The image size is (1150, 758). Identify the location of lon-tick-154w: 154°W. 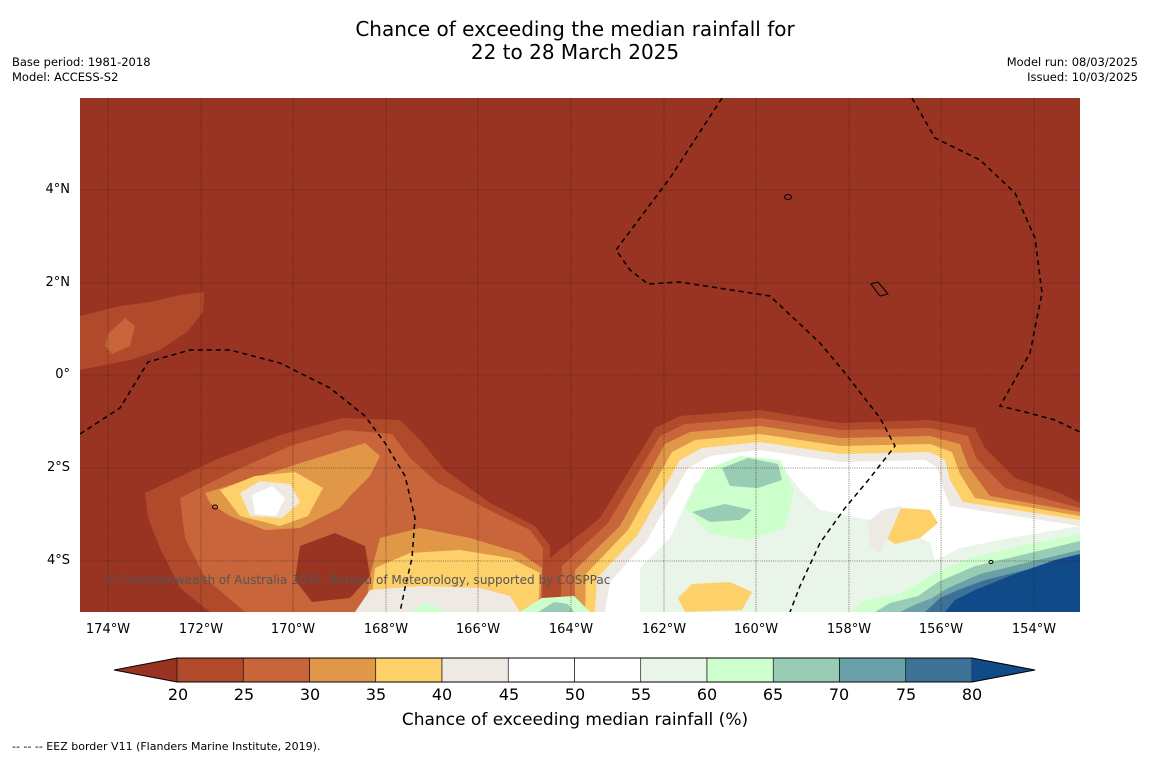
(1034, 629).